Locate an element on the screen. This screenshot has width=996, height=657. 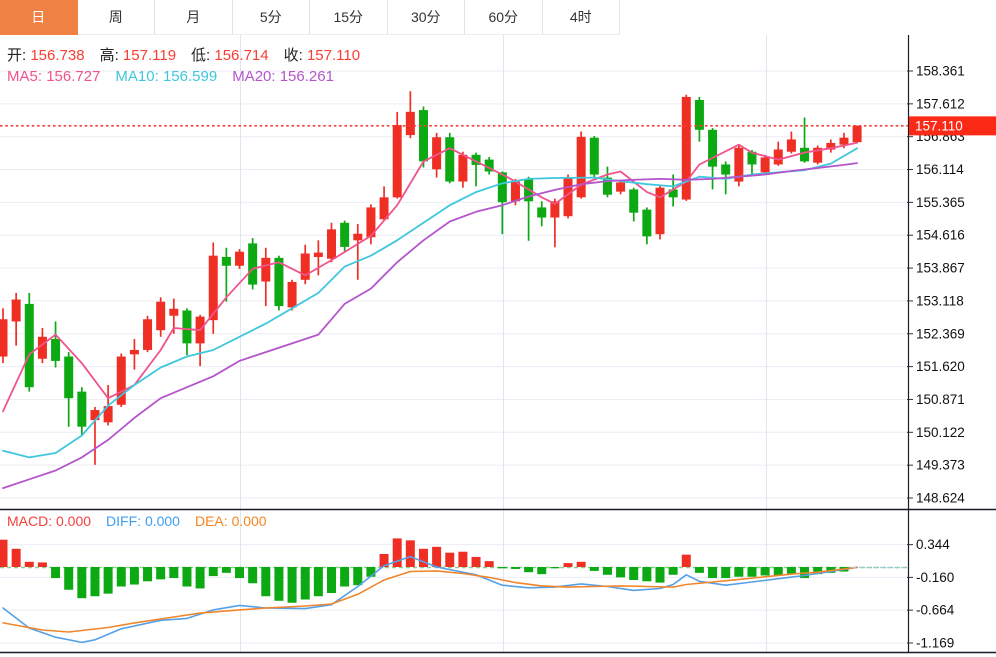
price-axis-label: 155.365 is located at coordinates (940, 202).